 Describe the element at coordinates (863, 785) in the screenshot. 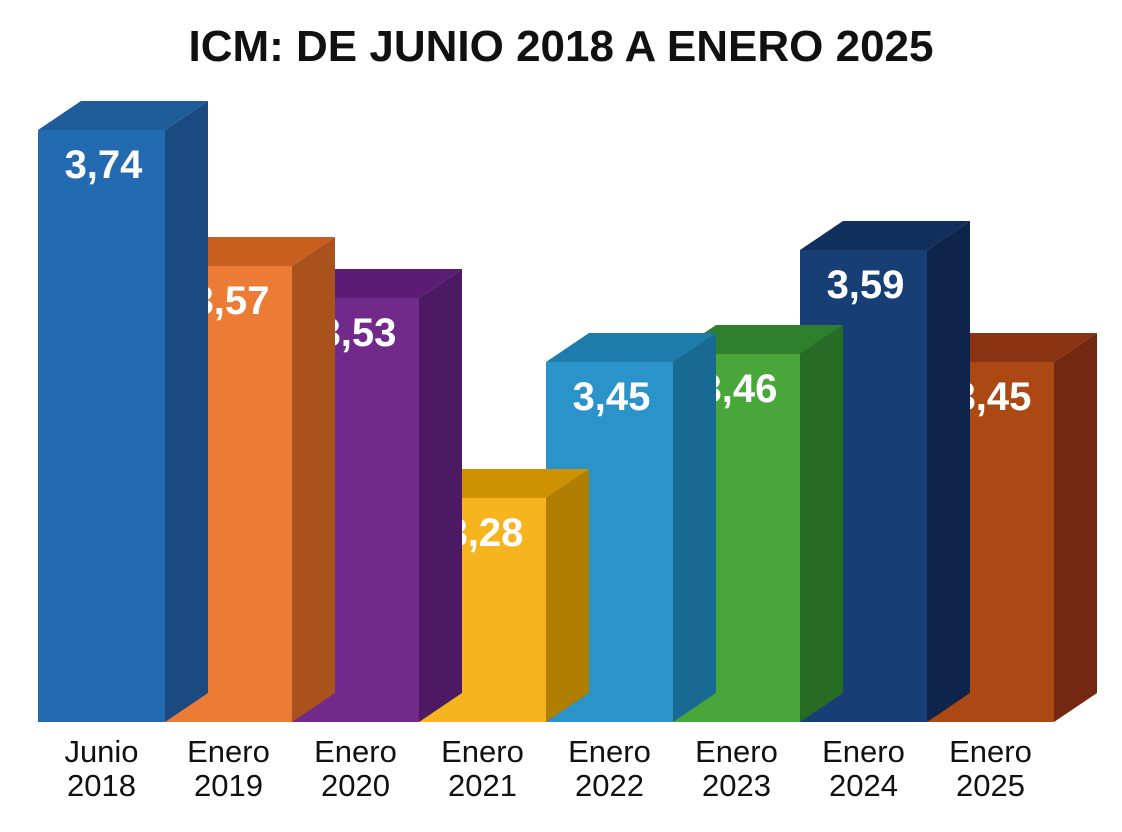

I see `x-tick-label: 2024` at that location.